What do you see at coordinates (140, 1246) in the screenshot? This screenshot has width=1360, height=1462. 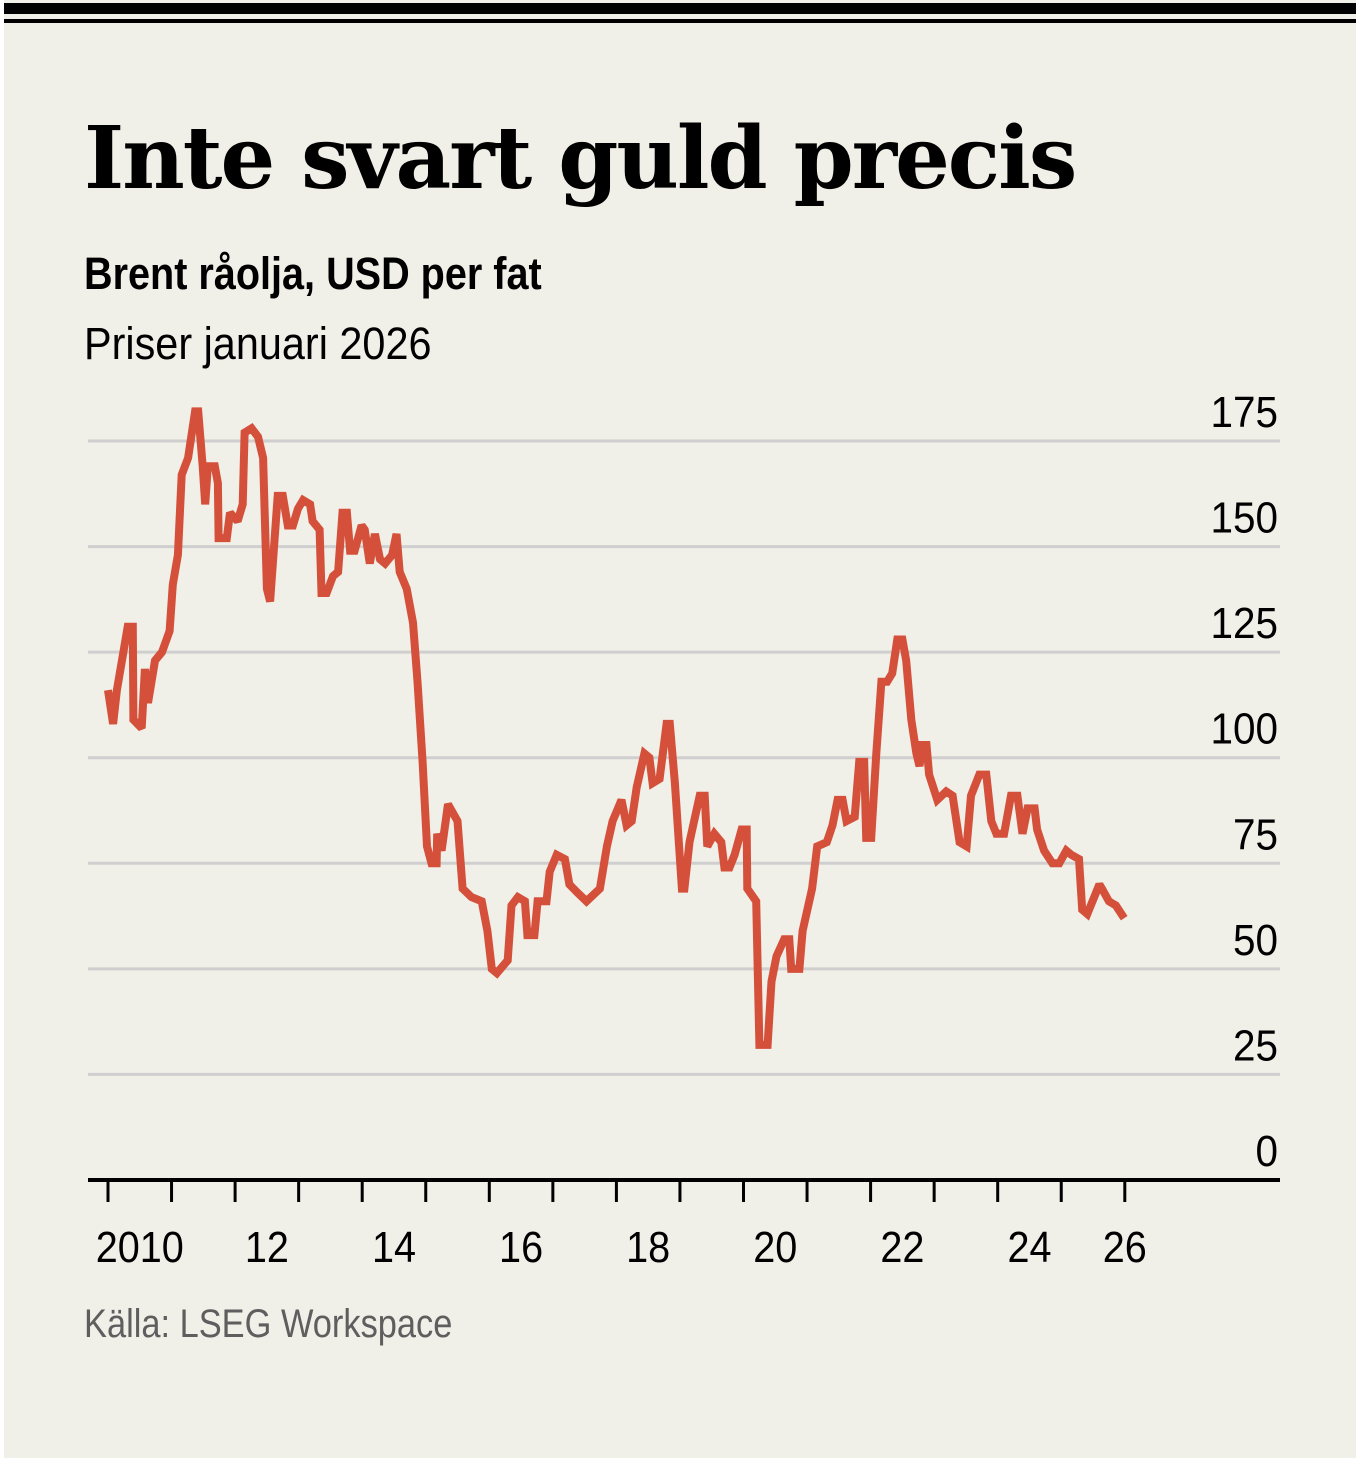 I see `x-tick-label: 2010` at bounding box center [140, 1246].